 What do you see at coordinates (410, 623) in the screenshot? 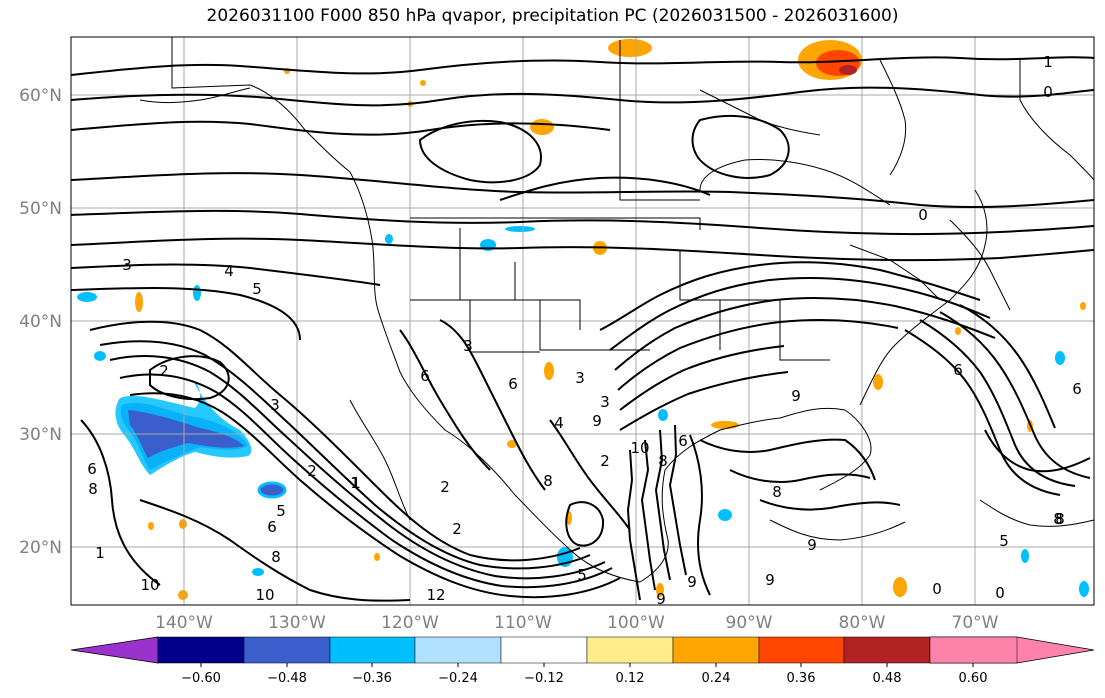
I see `lon-label: 120°W` at bounding box center [410, 623].